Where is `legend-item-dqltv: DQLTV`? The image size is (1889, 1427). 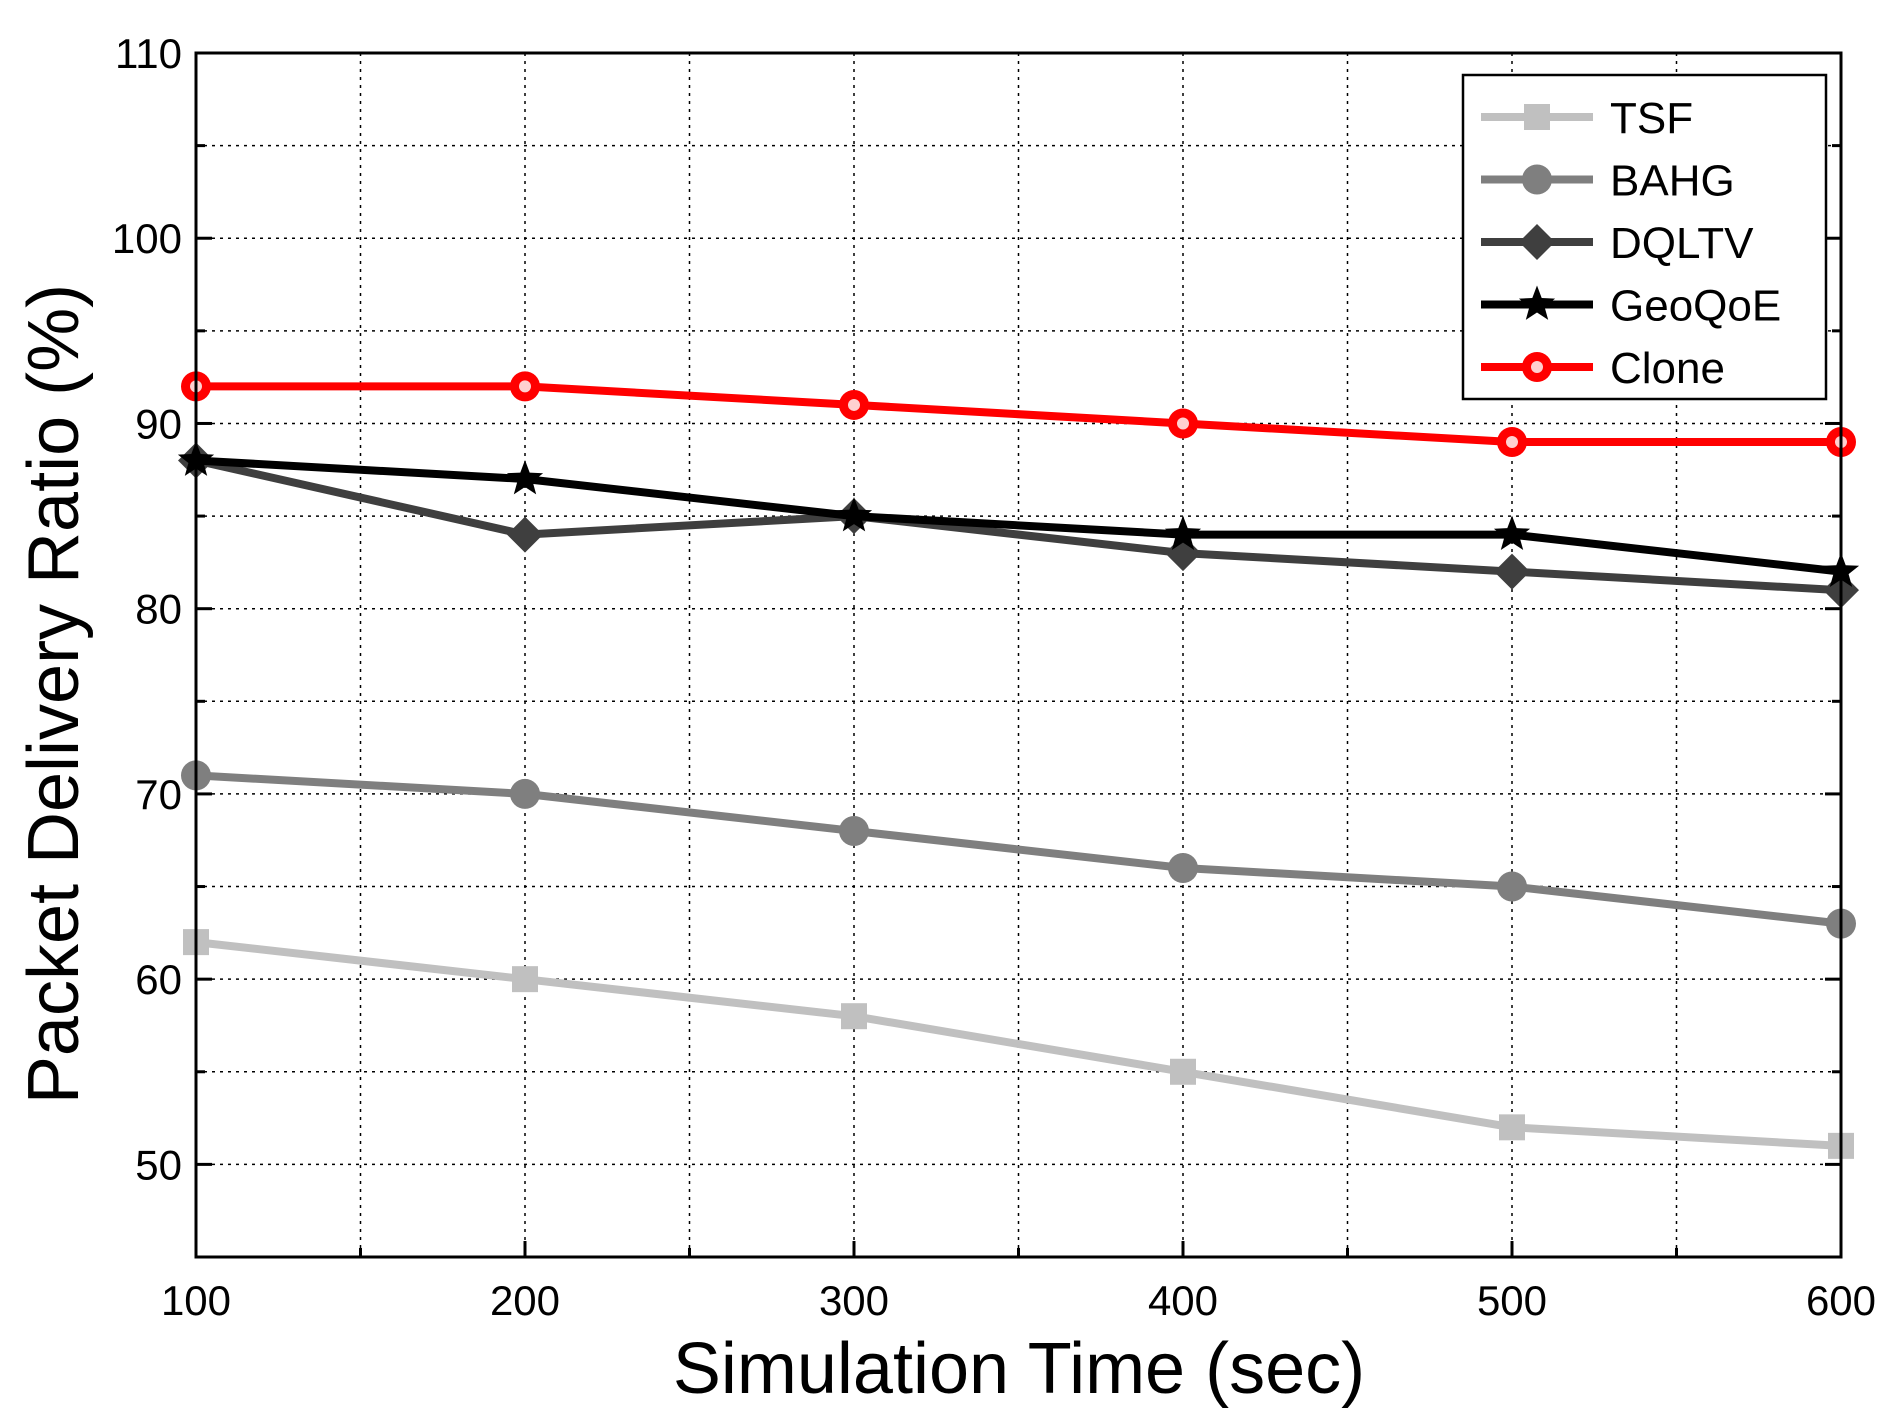 legend-item-dqltv: DQLTV is located at coordinates (1617, 243).